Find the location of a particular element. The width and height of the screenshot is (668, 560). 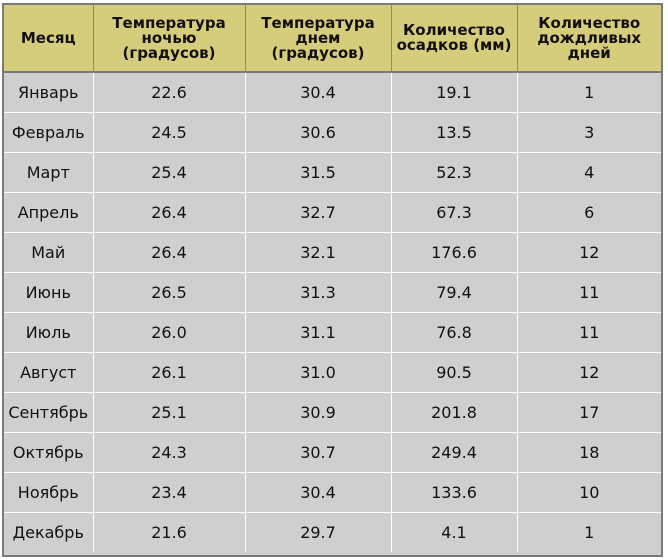

table-row: Февраль 24.5 30.6 13.5 3 is located at coordinates (332, 132).